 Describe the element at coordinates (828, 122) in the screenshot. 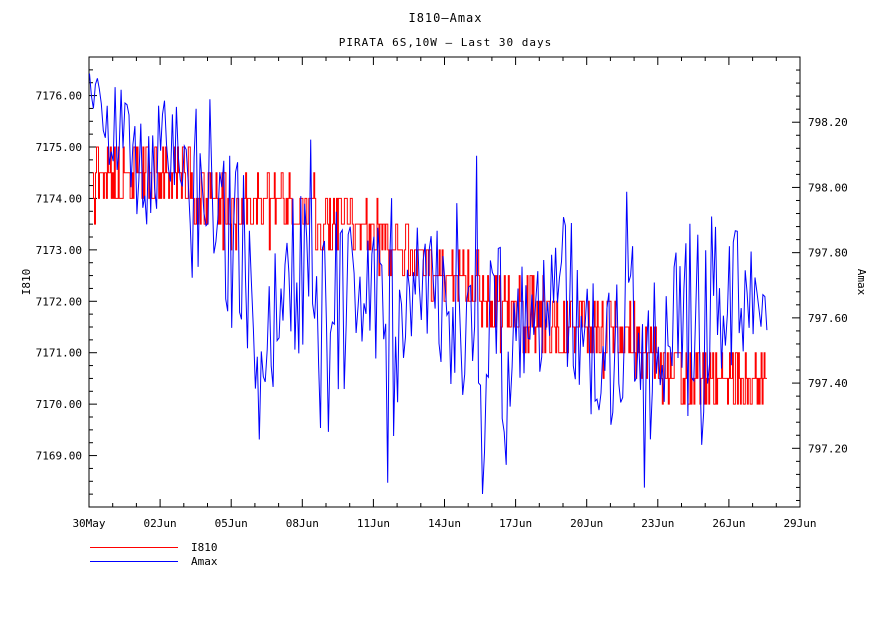

I see `right-tick-label: 798.20` at that location.